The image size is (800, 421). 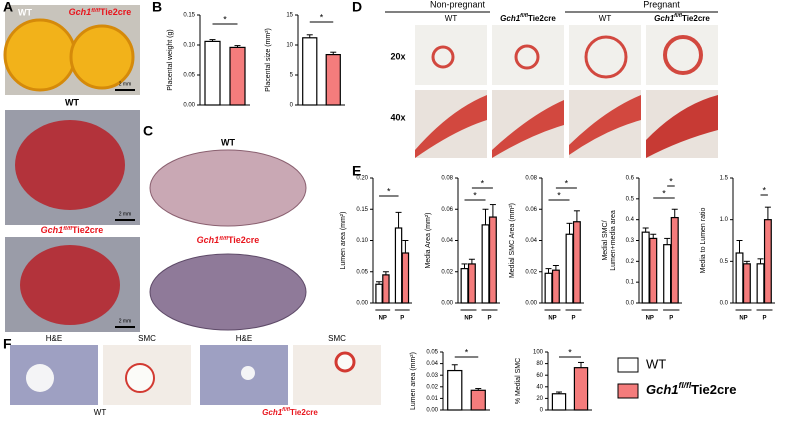 What do you see at coordinates (356, 171) in the screenshot?
I see `panel-letter: E` at bounding box center [356, 171].